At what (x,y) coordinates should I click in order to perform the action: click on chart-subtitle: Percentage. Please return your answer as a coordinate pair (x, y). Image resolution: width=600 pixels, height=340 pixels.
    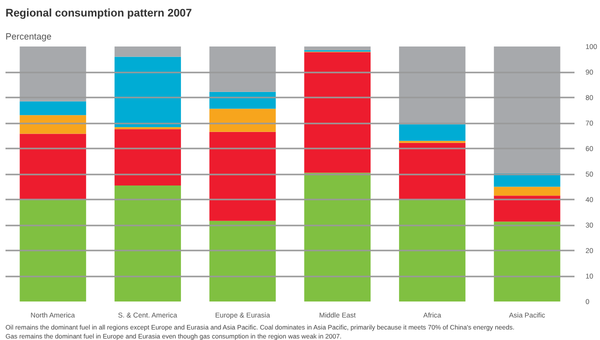
    Looking at the image, I should click on (29, 37).